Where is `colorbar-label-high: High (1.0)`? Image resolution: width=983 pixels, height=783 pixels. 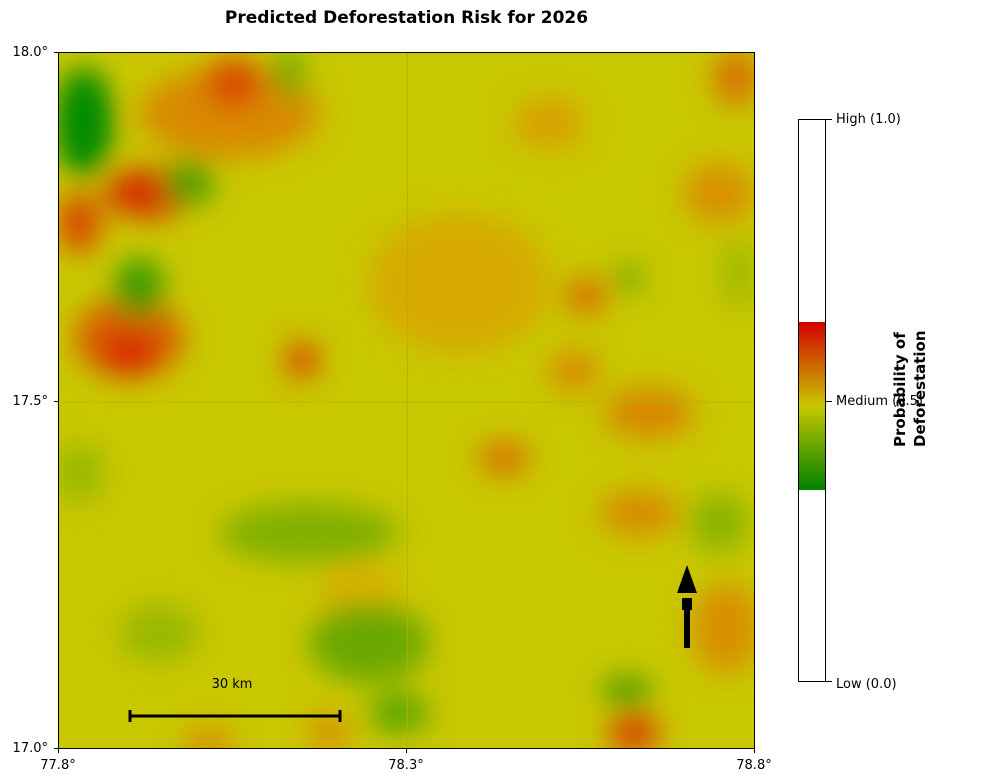
colorbar-label-high: High (1.0) is located at coordinates (868, 119).